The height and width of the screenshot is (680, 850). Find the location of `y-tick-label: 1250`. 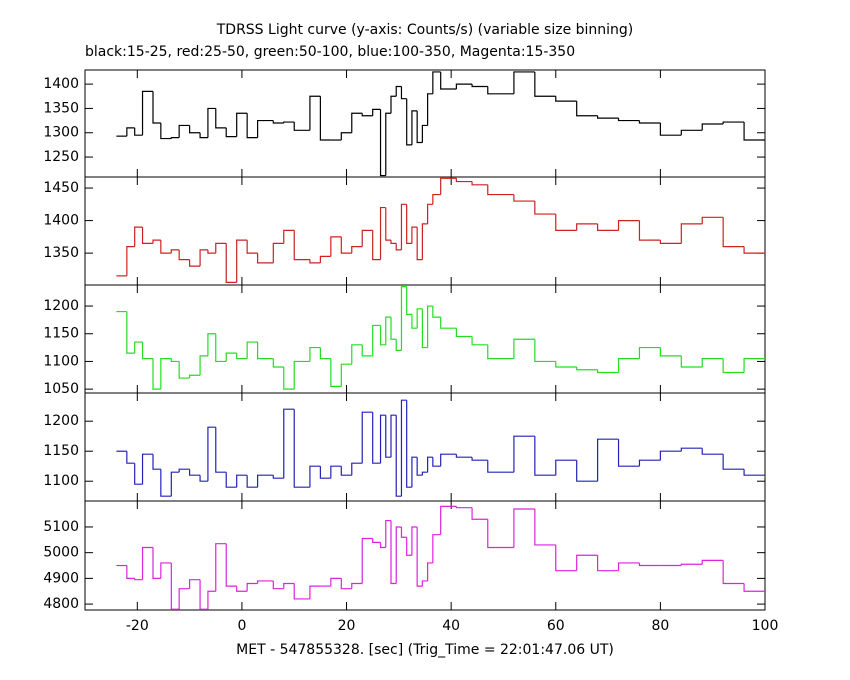

y-tick-label: 1250 is located at coordinates (61, 157).